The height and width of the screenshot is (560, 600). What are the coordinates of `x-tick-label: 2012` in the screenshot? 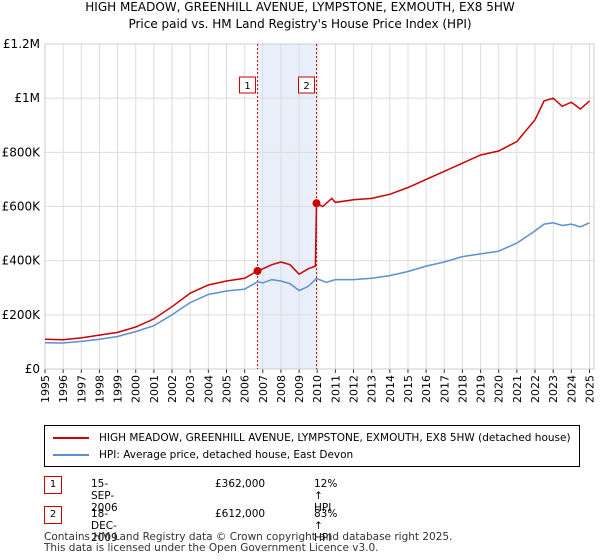 It's located at (354, 389).